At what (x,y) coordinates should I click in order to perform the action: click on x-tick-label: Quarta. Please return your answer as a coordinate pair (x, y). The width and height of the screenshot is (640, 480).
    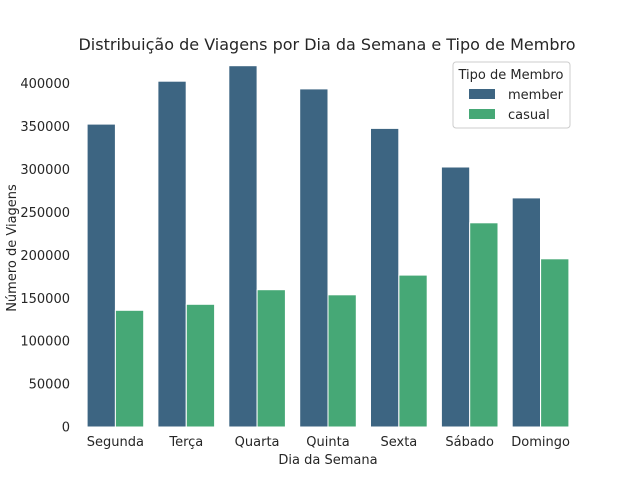
    Looking at the image, I should click on (257, 442).